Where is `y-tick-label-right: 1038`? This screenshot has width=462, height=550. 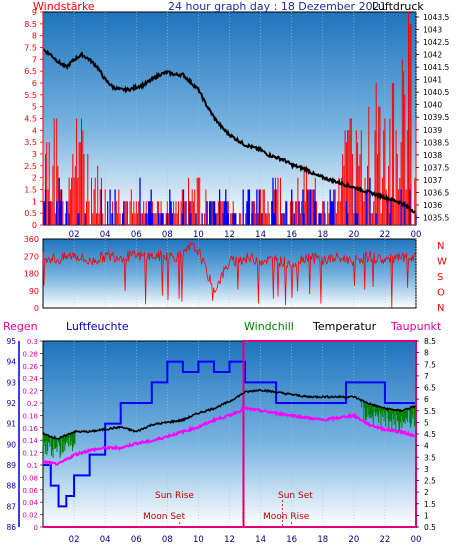
y-tick-label-right: 1038 is located at coordinates (432, 155).